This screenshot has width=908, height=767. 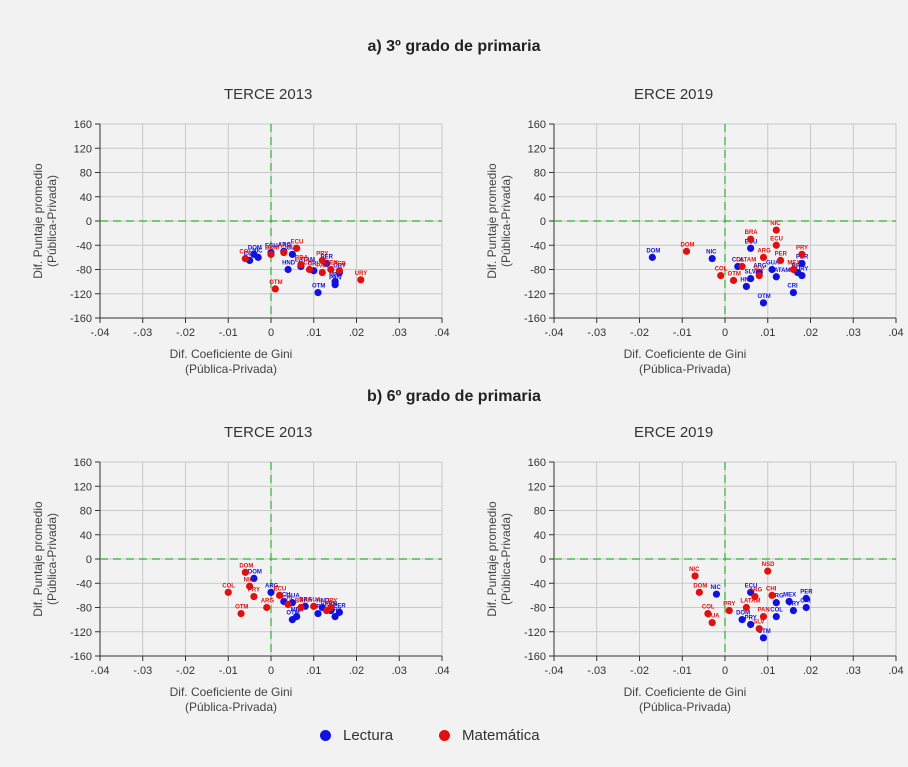 I want to click on point-label-matematica: DOM, so click(x=688, y=245).